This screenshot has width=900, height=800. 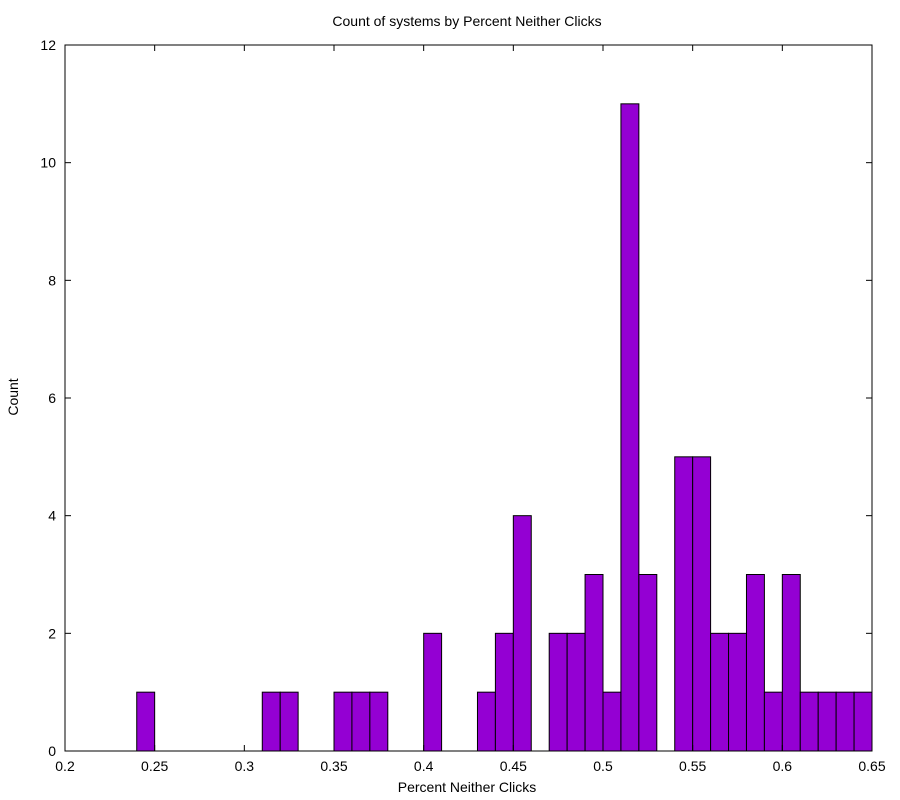 I want to click on x-tick-label: 0.2, so click(x=65, y=766).